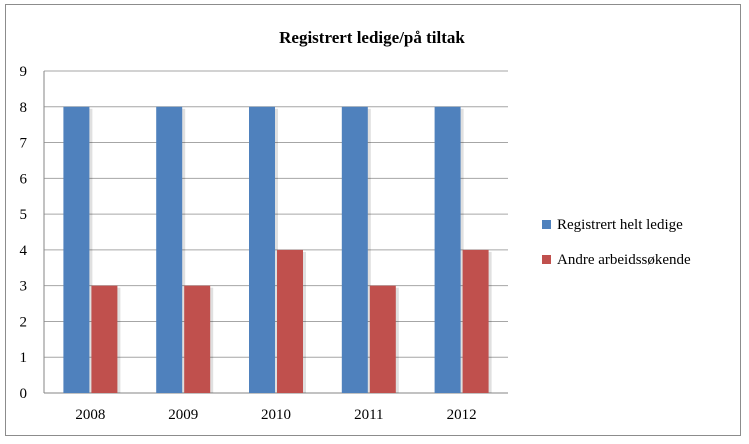  Describe the element at coordinates (24, 394) in the screenshot. I see `y-tick-label: 0` at that location.